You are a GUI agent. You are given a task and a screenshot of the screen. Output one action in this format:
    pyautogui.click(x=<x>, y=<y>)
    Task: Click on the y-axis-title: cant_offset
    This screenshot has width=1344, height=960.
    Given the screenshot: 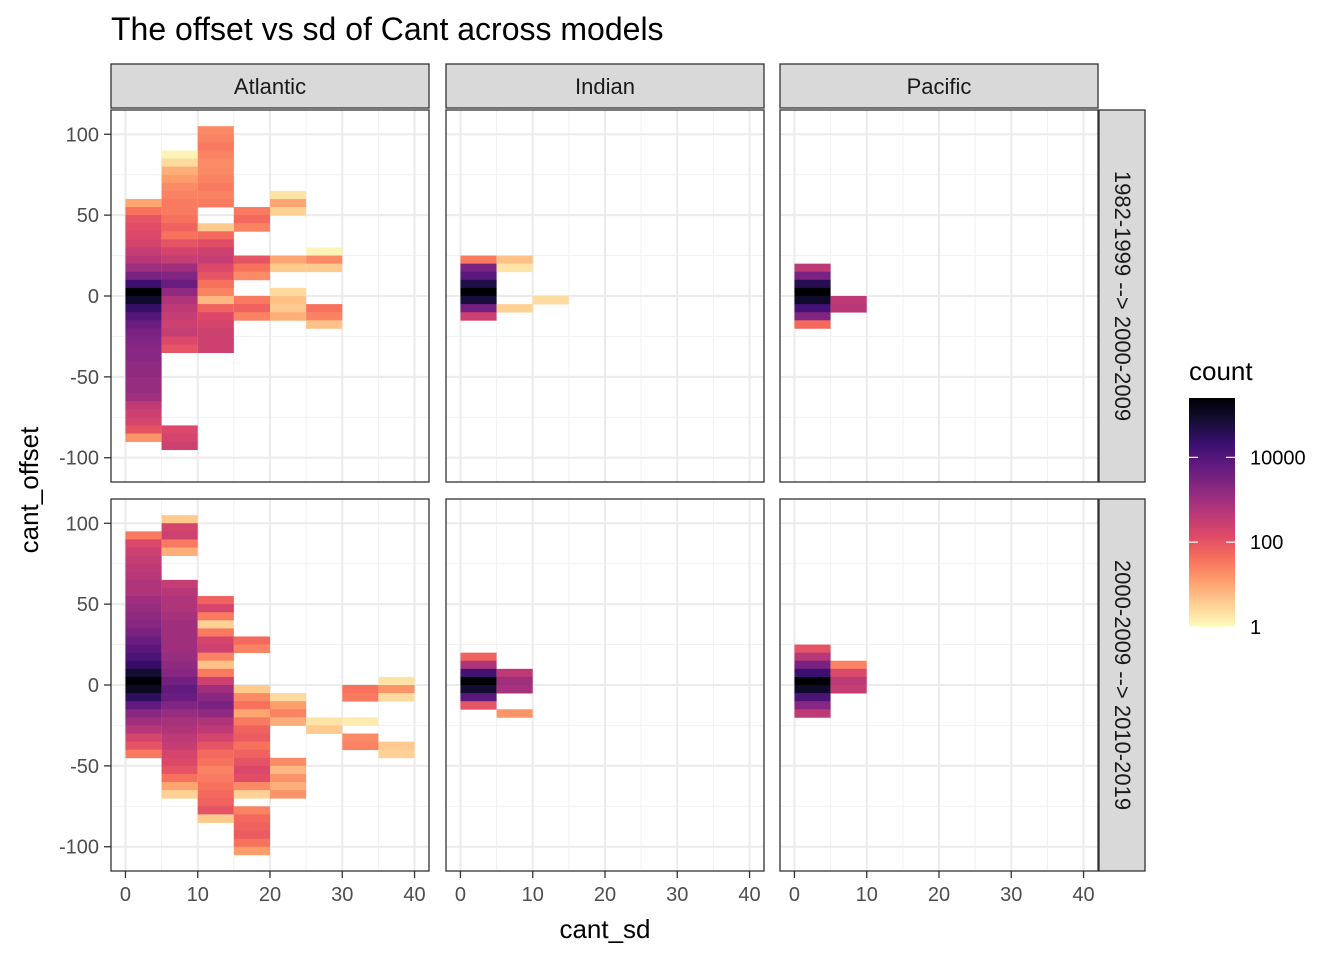 What is the action you would take?
    pyautogui.click(x=29, y=490)
    